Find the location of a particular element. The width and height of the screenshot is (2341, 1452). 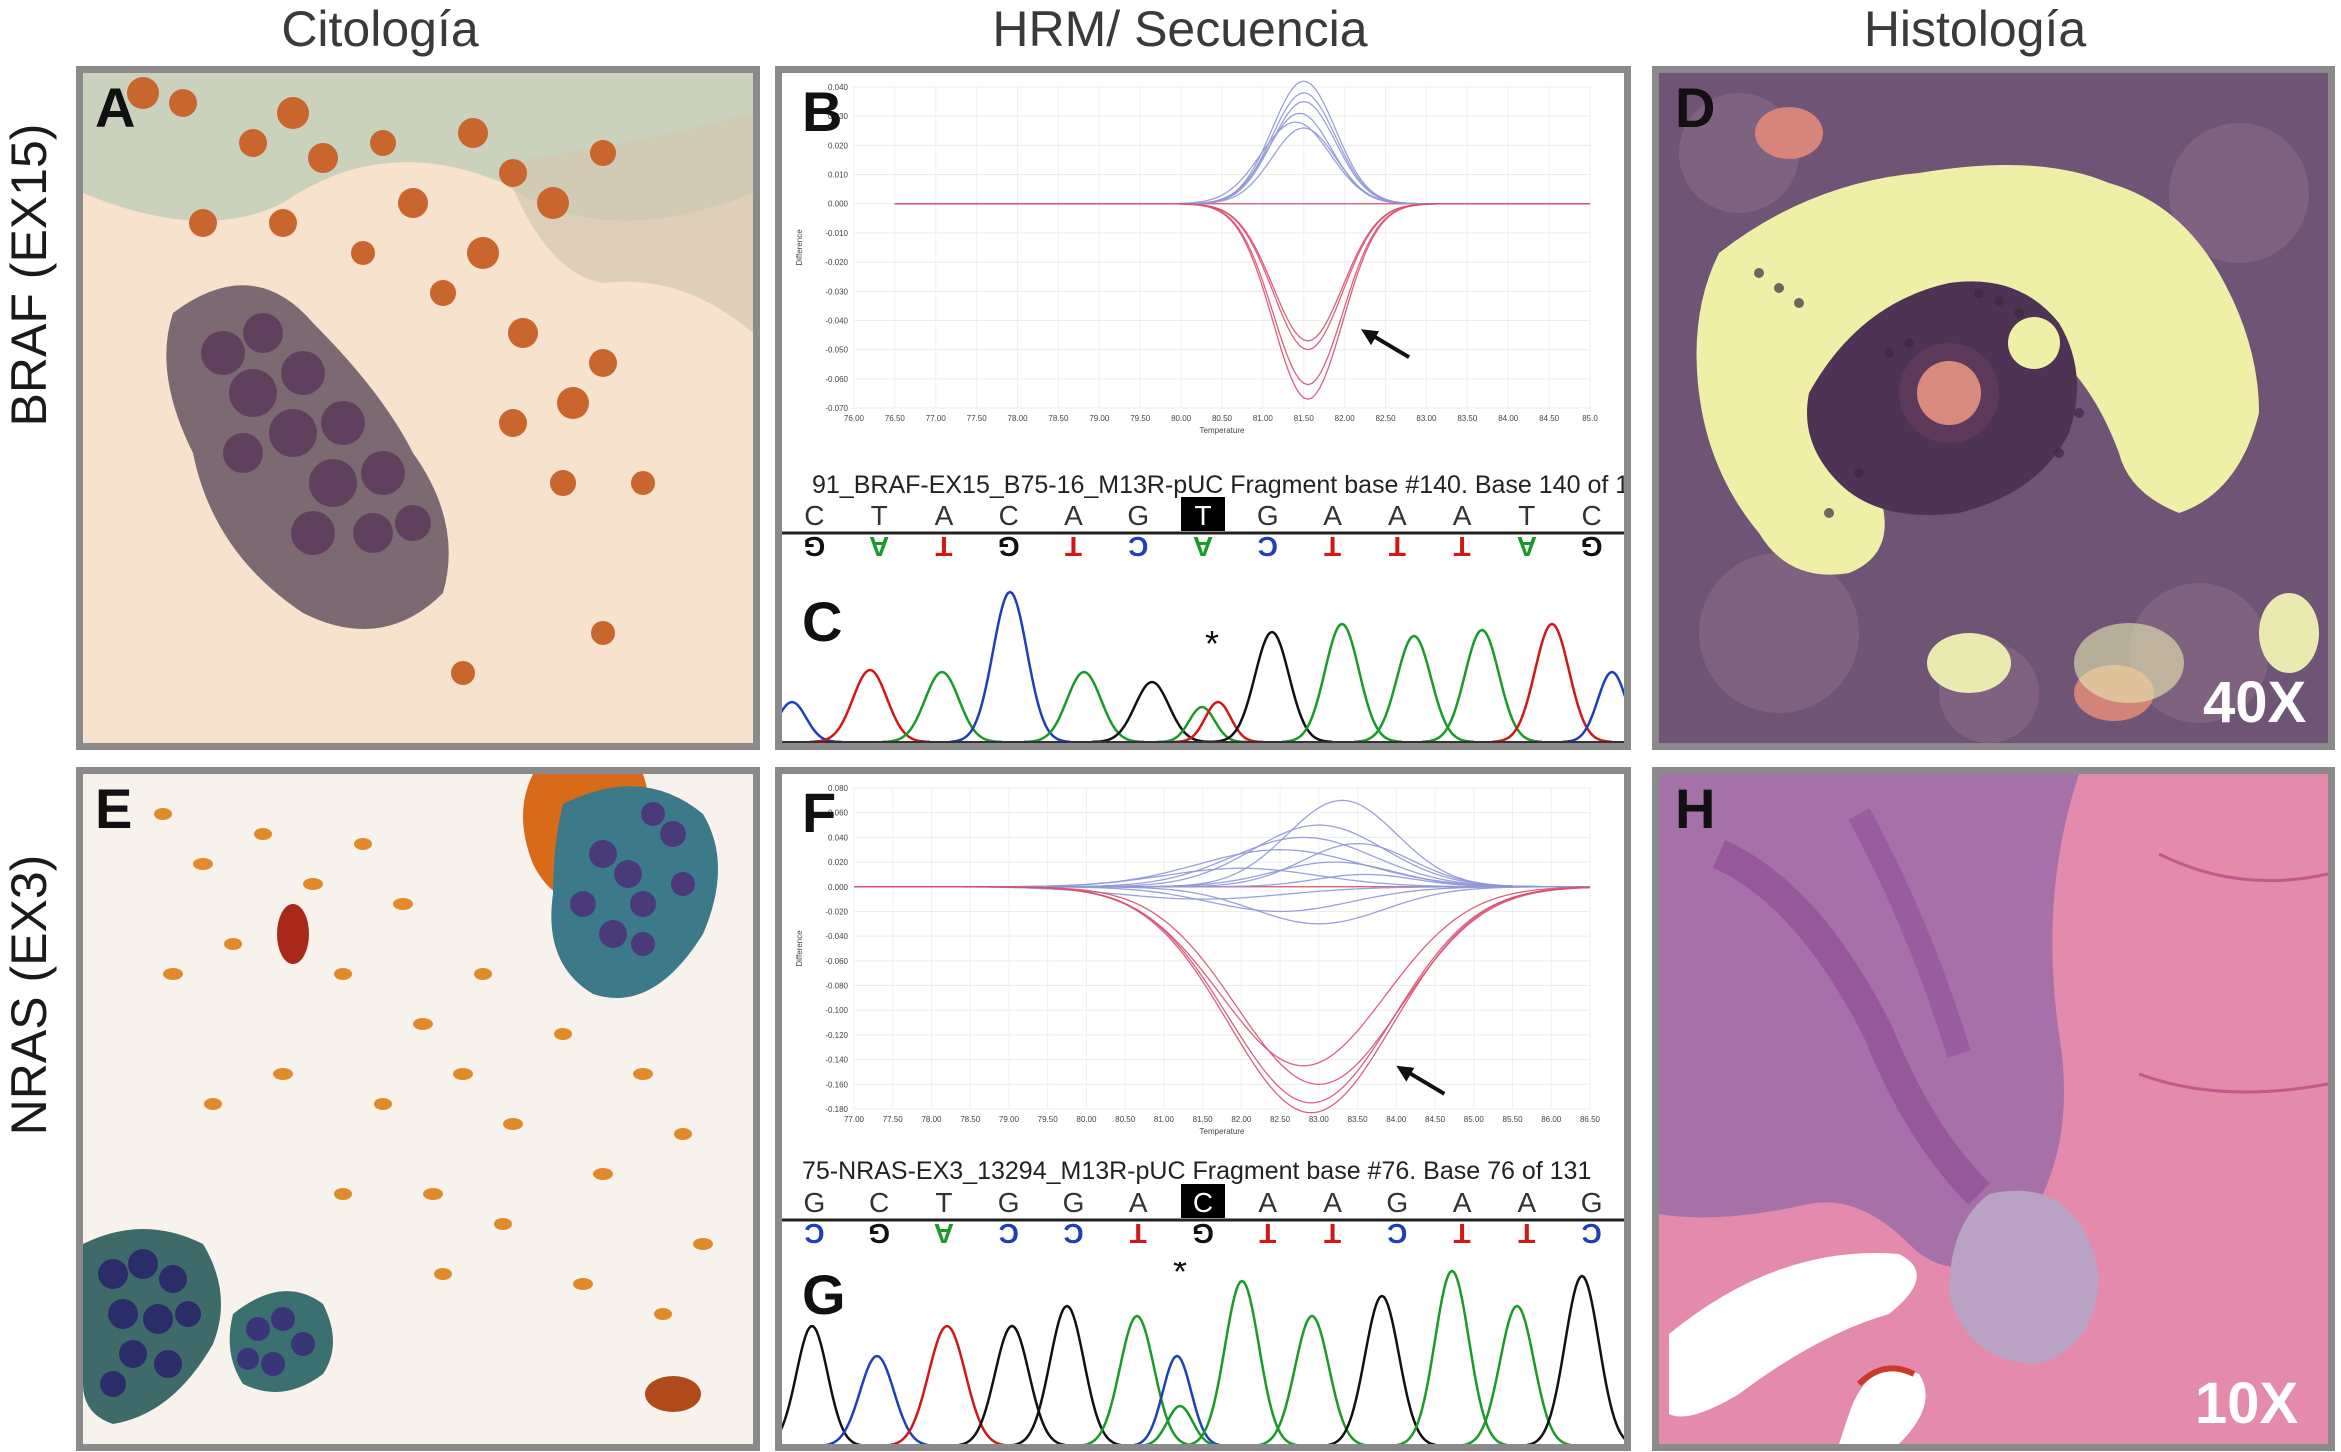

hrm-x-tick-label: 85.0 is located at coordinates (1590, 418).